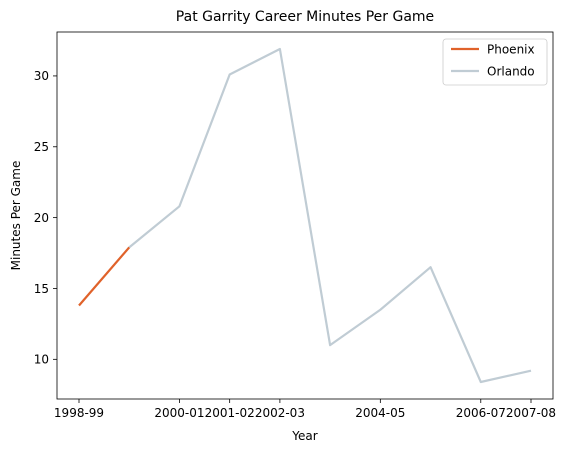 Image resolution: width=569 pixels, height=453 pixels. Describe the element at coordinates (305, 17) in the screenshot. I see `chart-title: Pat Garrity Career Minutes Per Game` at that location.